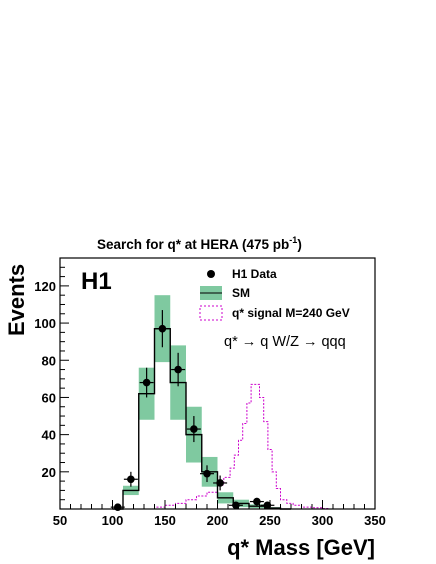  Describe the element at coordinates (16, 300) in the screenshot. I see `y-axis-title: Events` at that location.